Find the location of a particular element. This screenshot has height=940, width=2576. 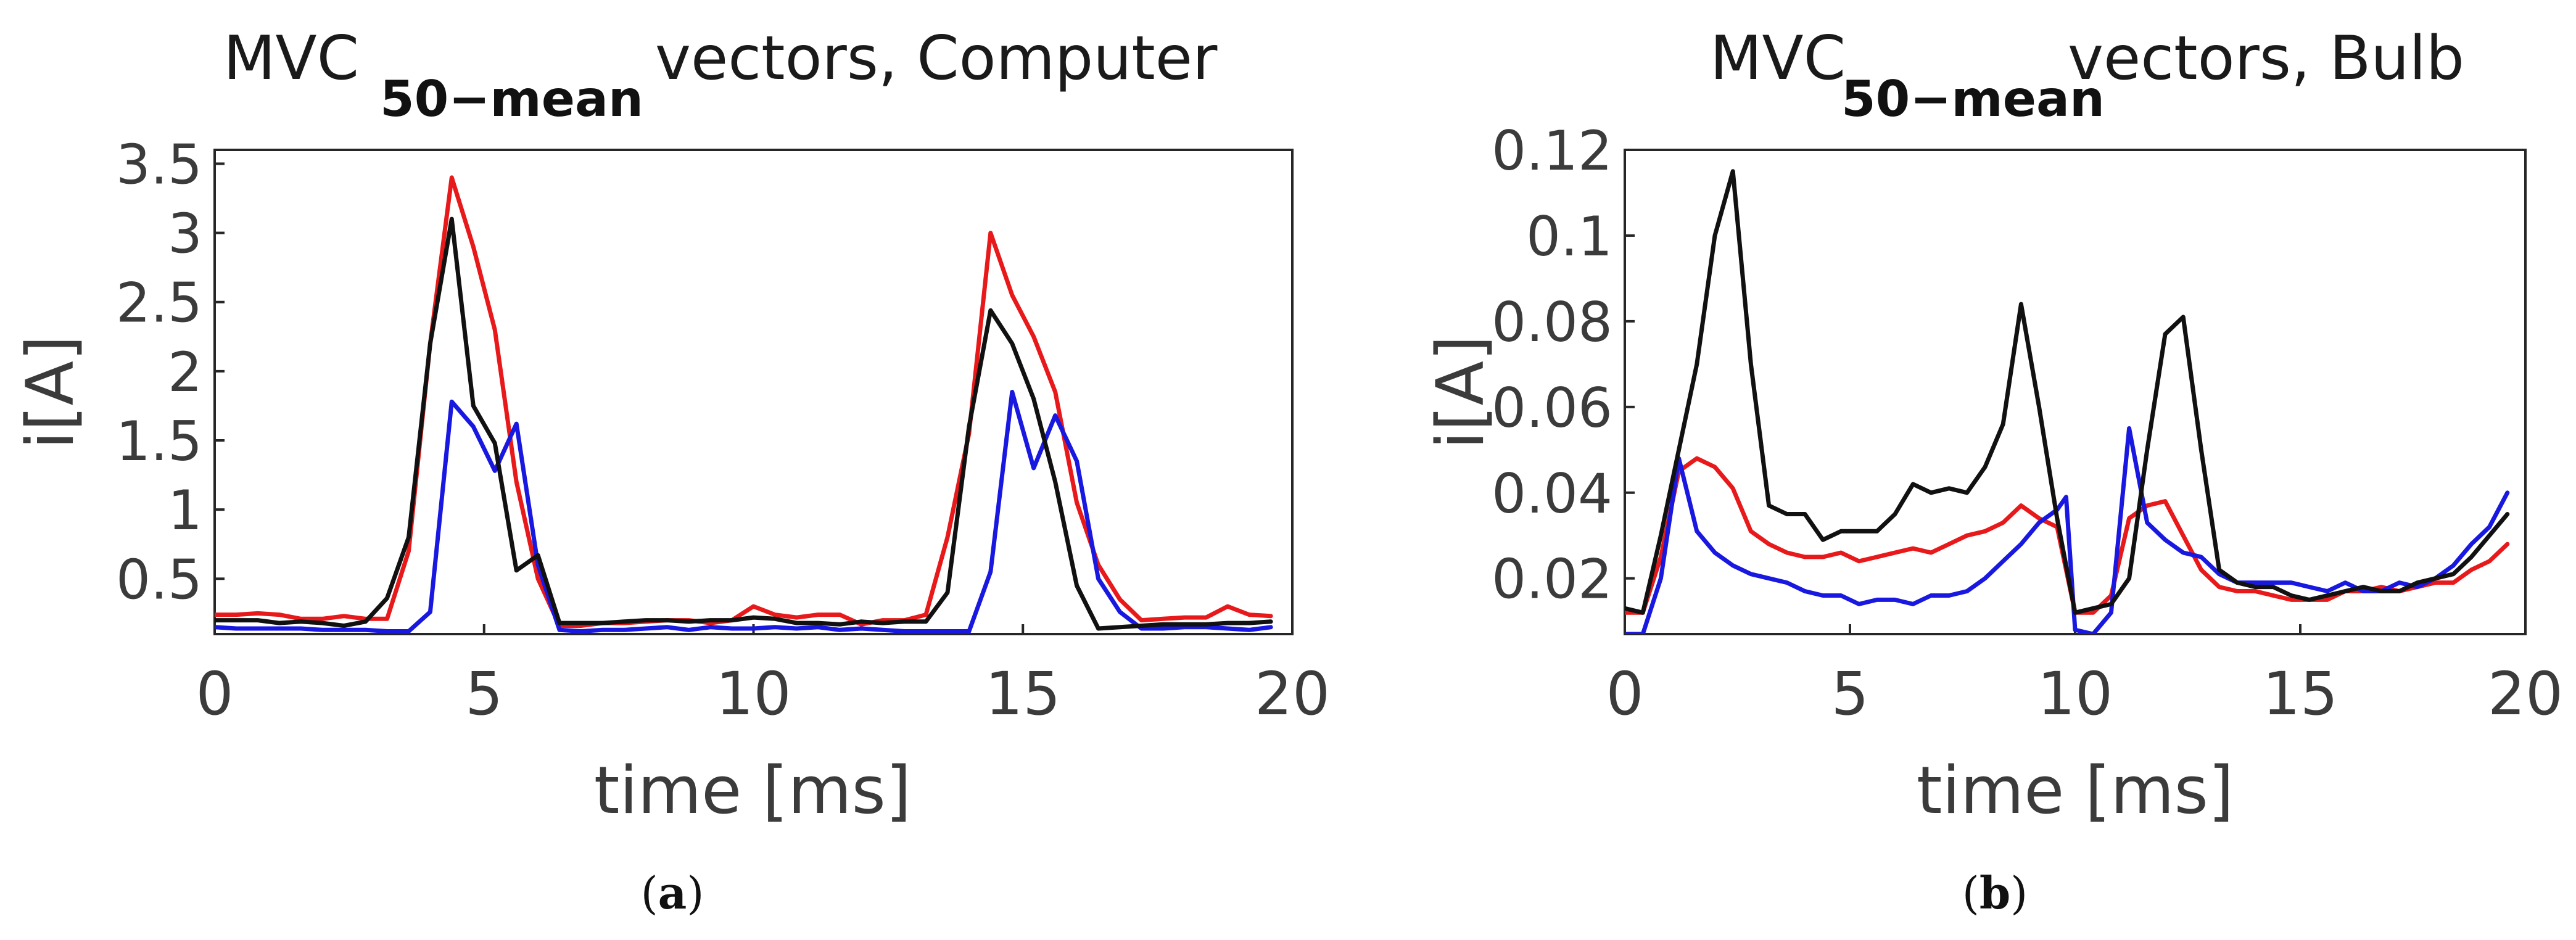

panel-a-xtick-label: 0 is located at coordinates (214, 693).